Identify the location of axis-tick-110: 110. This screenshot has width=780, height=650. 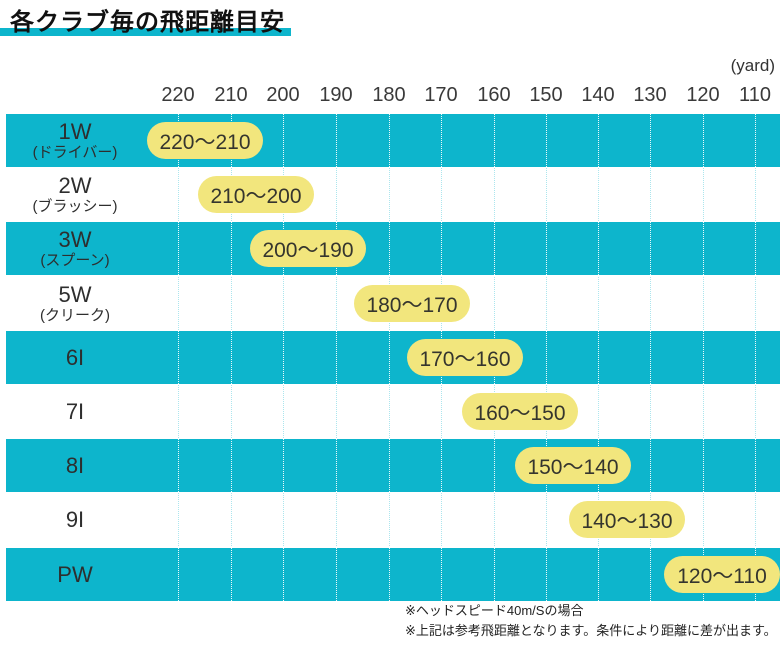
(755, 95).